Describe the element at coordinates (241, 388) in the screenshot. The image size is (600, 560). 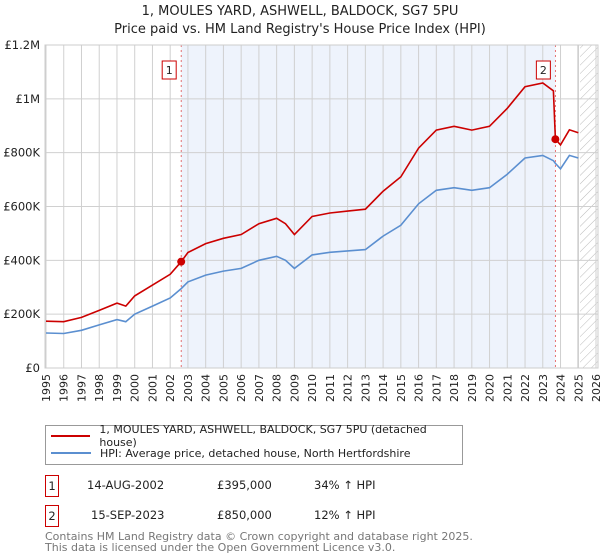
I see `x-tick-label: 2006` at that location.